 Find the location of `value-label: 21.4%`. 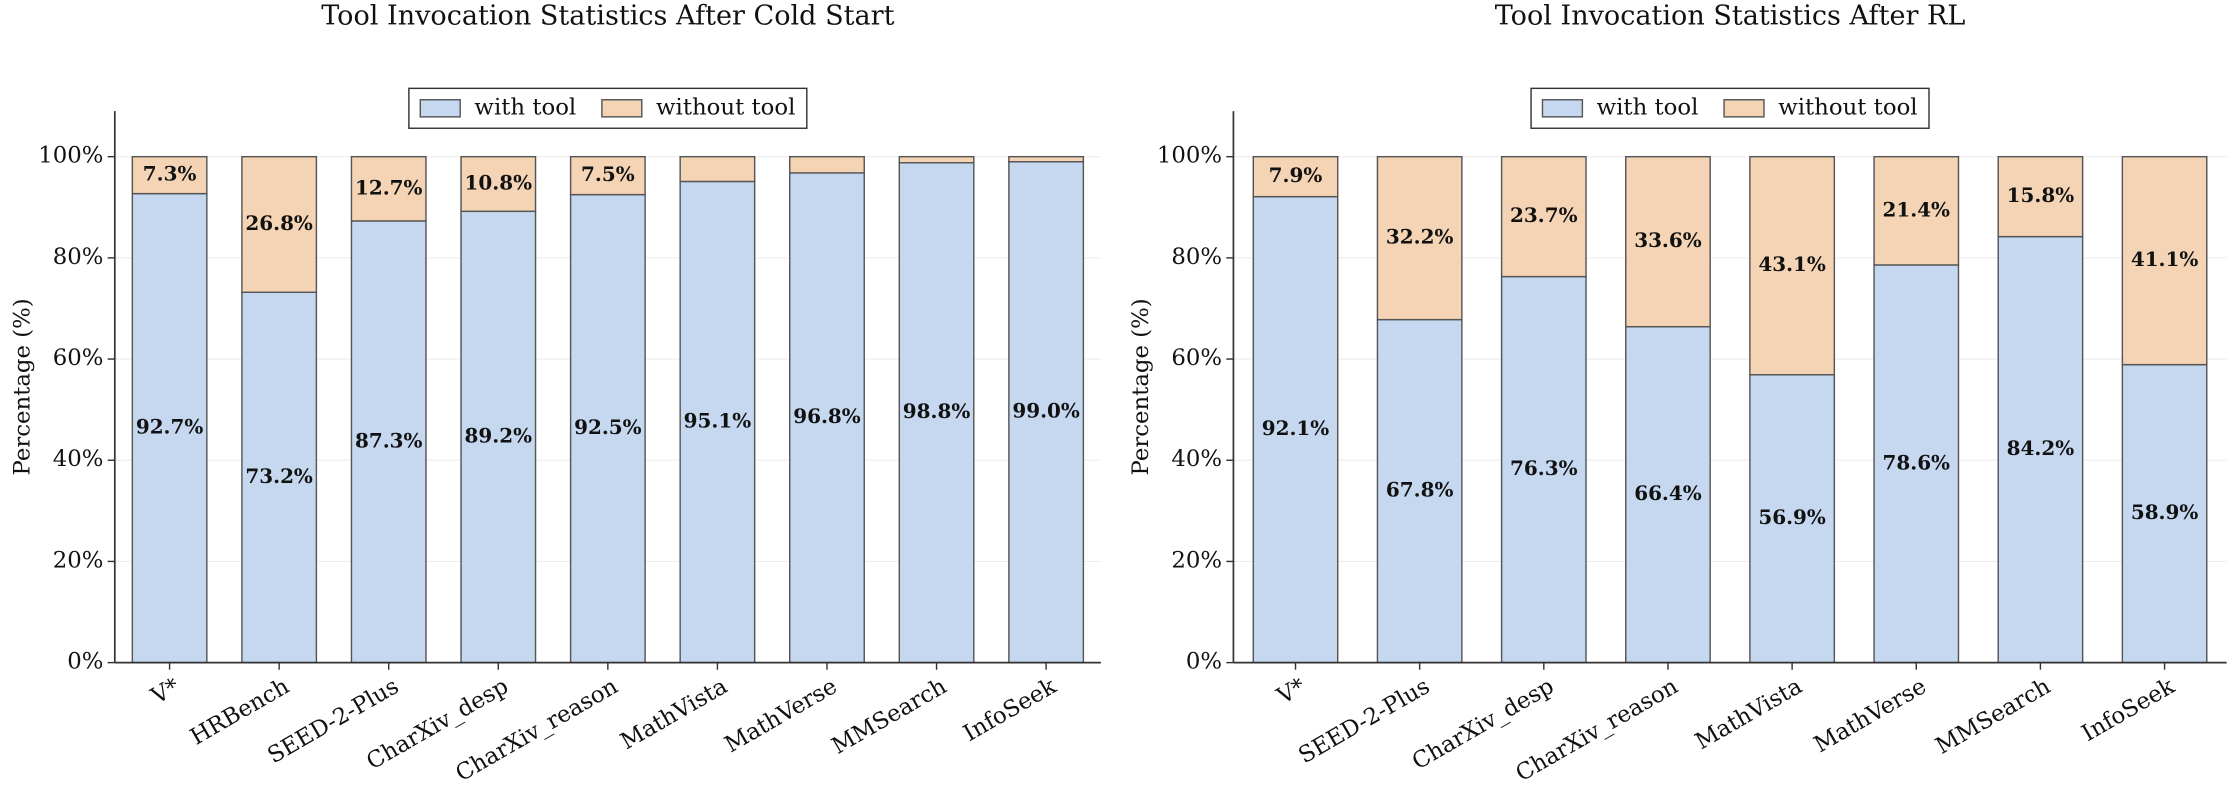

value-label: 21.4% is located at coordinates (1917, 209).